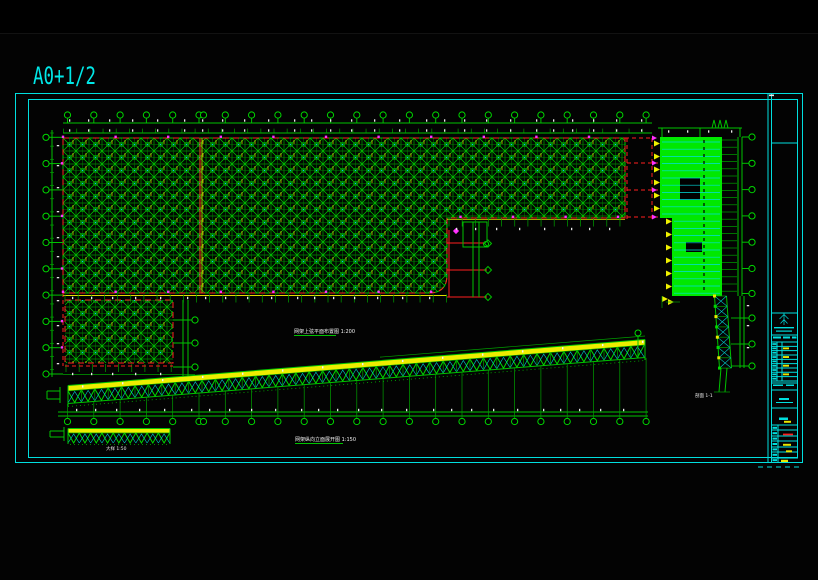 The height and width of the screenshot is (580, 818). What do you see at coordinates (52, 254) in the screenshot?
I see `left-dimension-column` at bounding box center [52, 254].